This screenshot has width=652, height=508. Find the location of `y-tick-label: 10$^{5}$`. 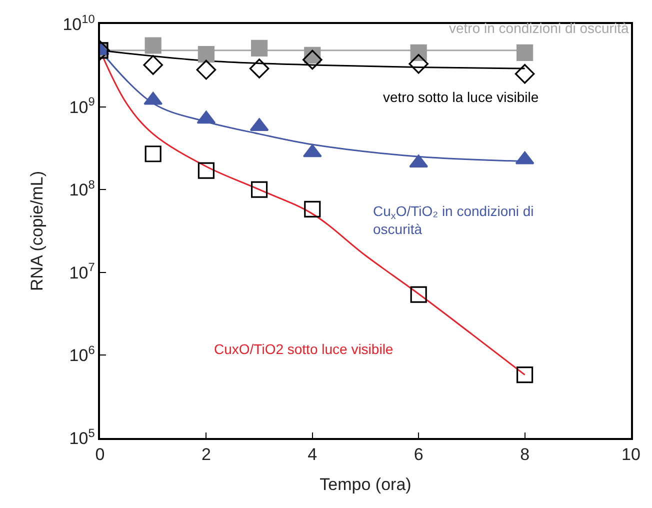

y-tick-label: 10$^{5}$ is located at coordinates (82, 437).